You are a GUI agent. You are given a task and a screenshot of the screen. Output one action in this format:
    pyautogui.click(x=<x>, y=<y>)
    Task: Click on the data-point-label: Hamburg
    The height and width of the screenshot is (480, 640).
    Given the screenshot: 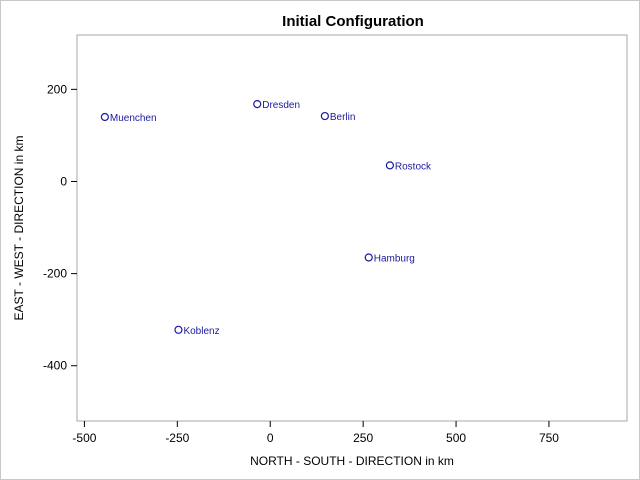 What is the action you would take?
    pyautogui.click(x=394, y=258)
    